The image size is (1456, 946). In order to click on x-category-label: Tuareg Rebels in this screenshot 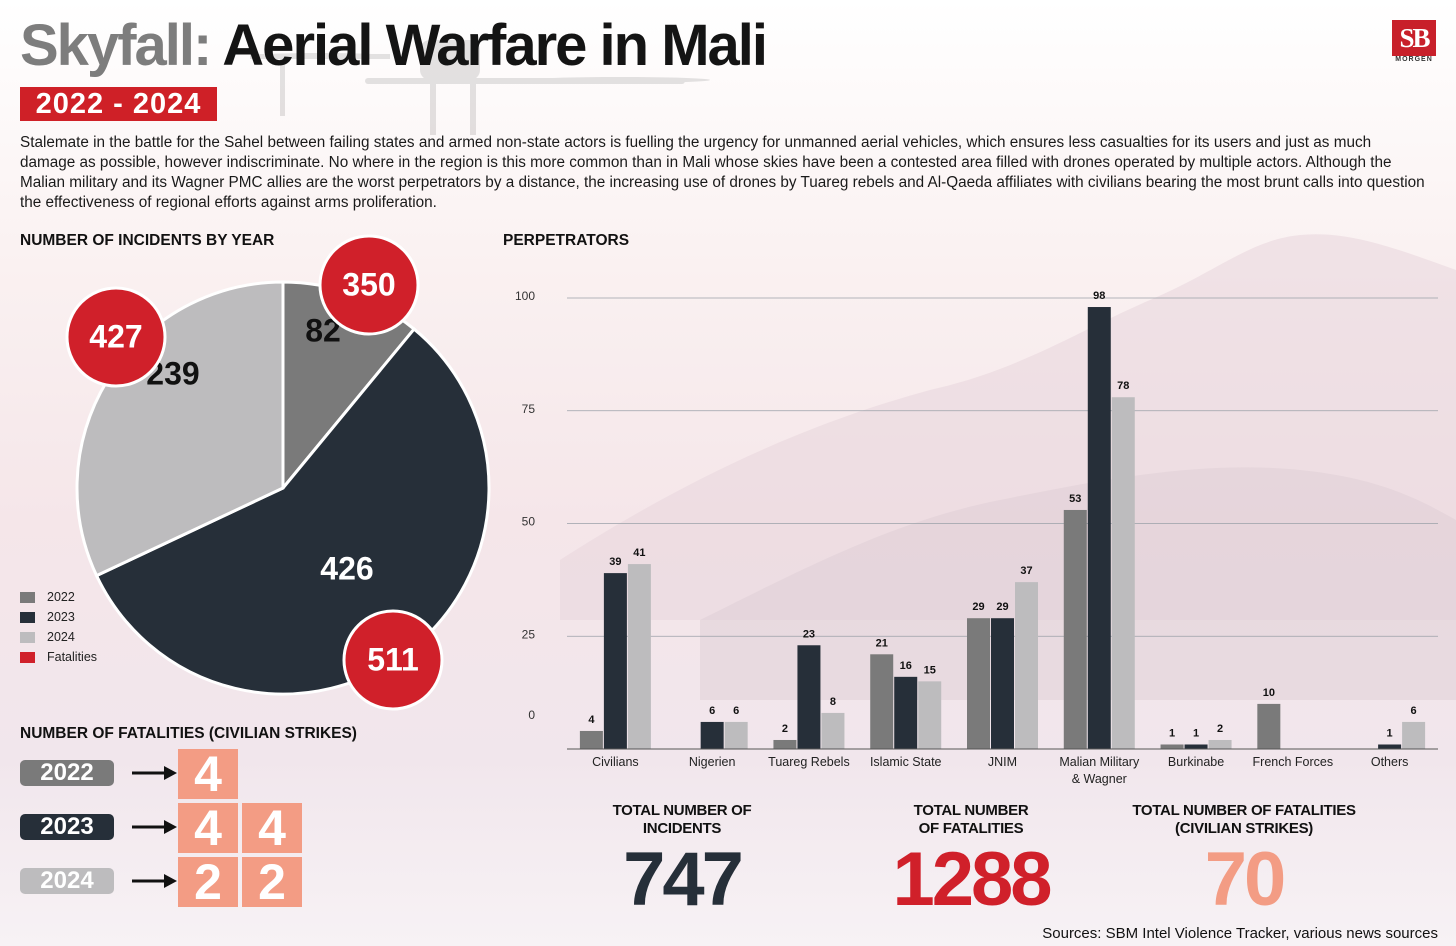, I will do `click(809, 762)`.